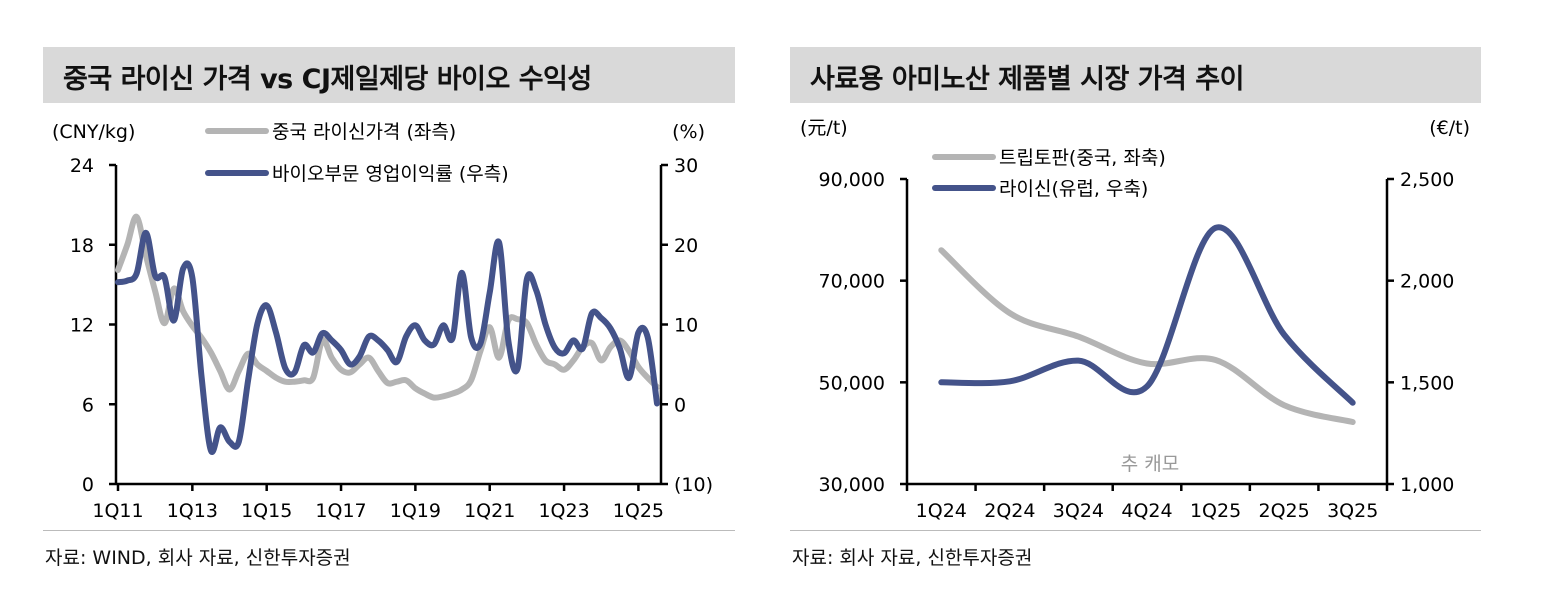  What do you see at coordinates (390, 174) in the screenshot?
I see `legend-label: 바이오부문 영업이익률 (우측)` at bounding box center [390, 174].